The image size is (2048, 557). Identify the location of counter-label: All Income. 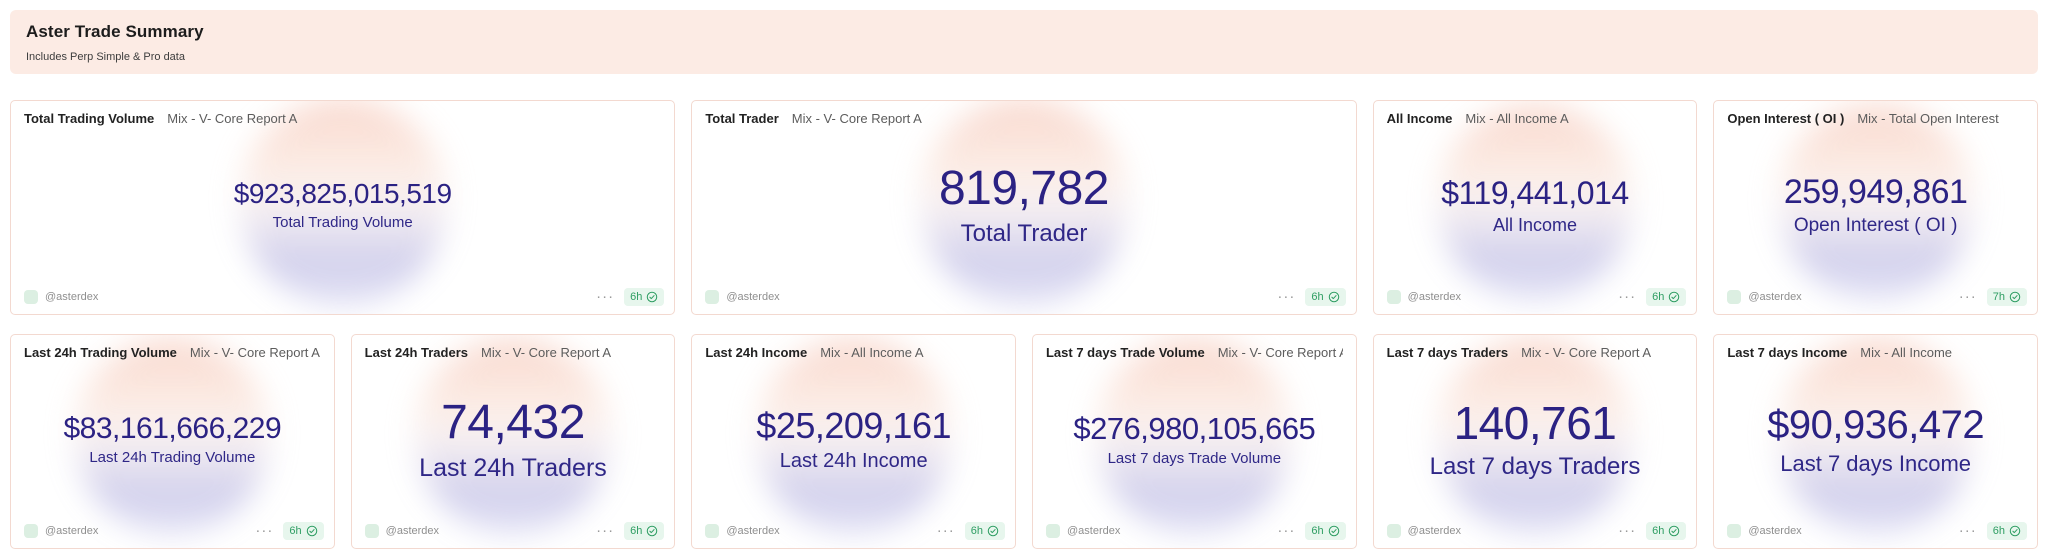
(1535, 224).